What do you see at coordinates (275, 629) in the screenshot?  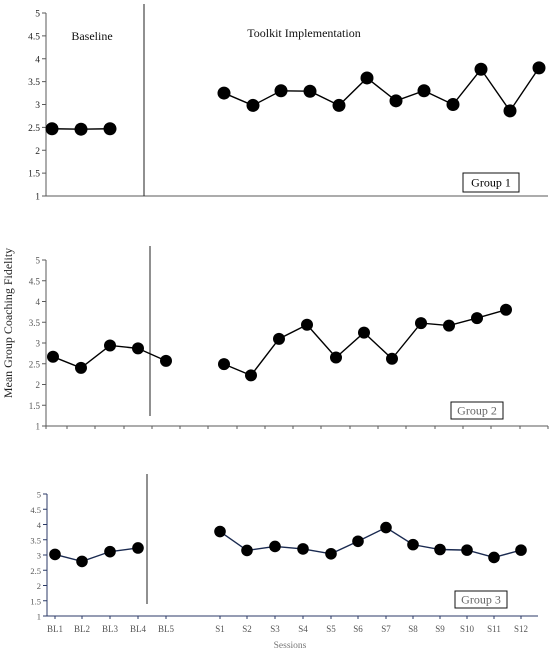 I see `x-tick-label: S3` at bounding box center [275, 629].